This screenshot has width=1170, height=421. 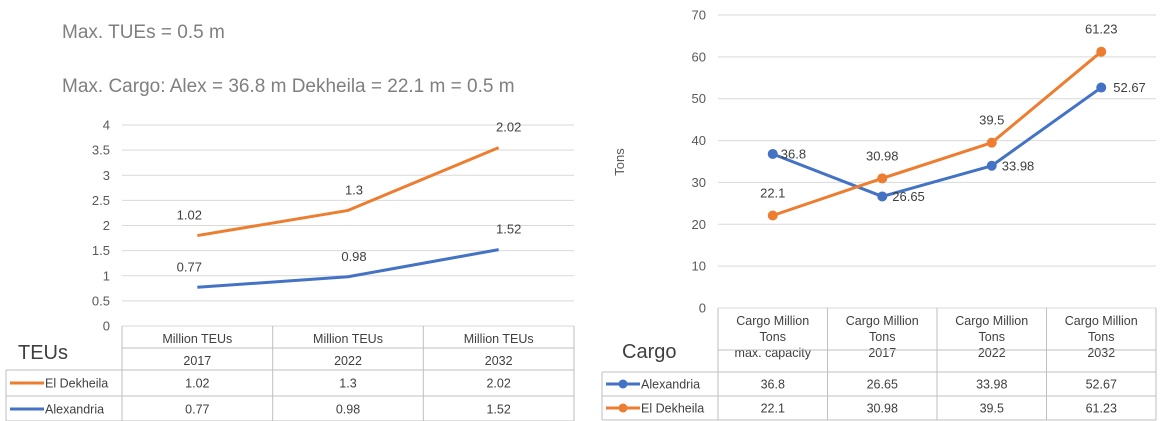 I want to click on data-label: 0.98, so click(x=353, y=256).